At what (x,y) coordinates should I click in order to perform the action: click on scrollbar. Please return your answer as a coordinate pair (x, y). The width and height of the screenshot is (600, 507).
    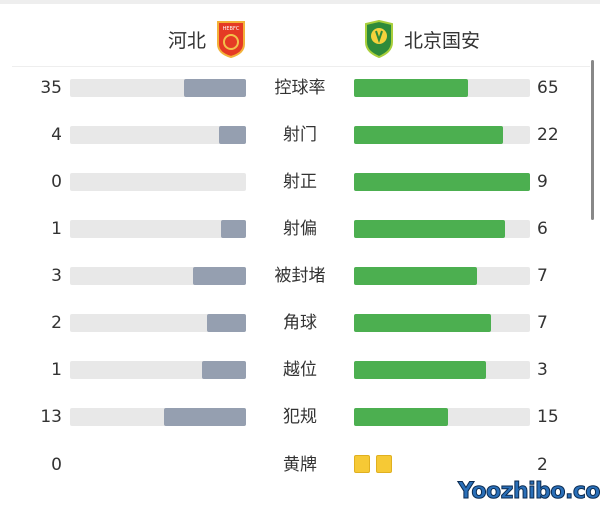
    Looking at the image, I should click on (592, 140).